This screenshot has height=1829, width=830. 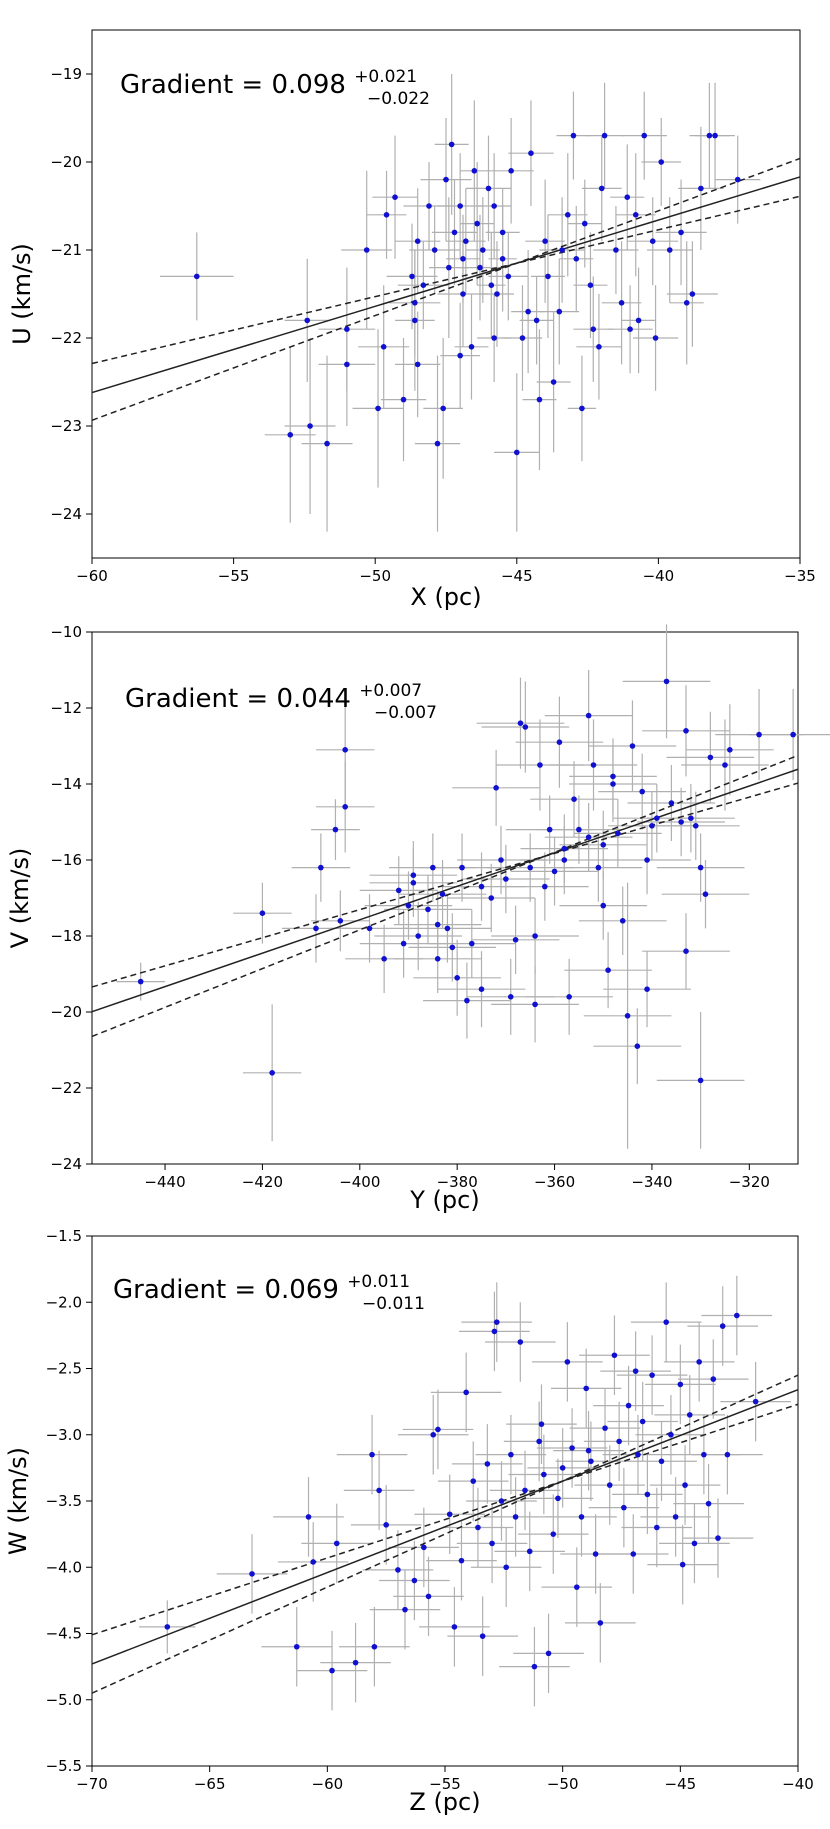 What do you see at coordinates (359, 1182) in the screenshot?
I see `x-tick-label: −400` at bounding box center [359, 1182].